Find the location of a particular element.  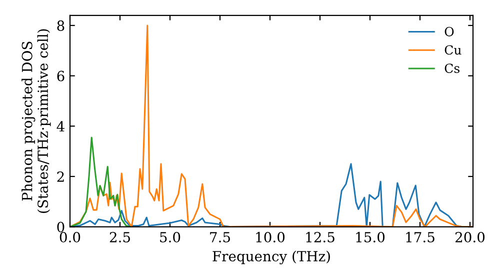

legend-label: O is located at coordinates (449, 31).